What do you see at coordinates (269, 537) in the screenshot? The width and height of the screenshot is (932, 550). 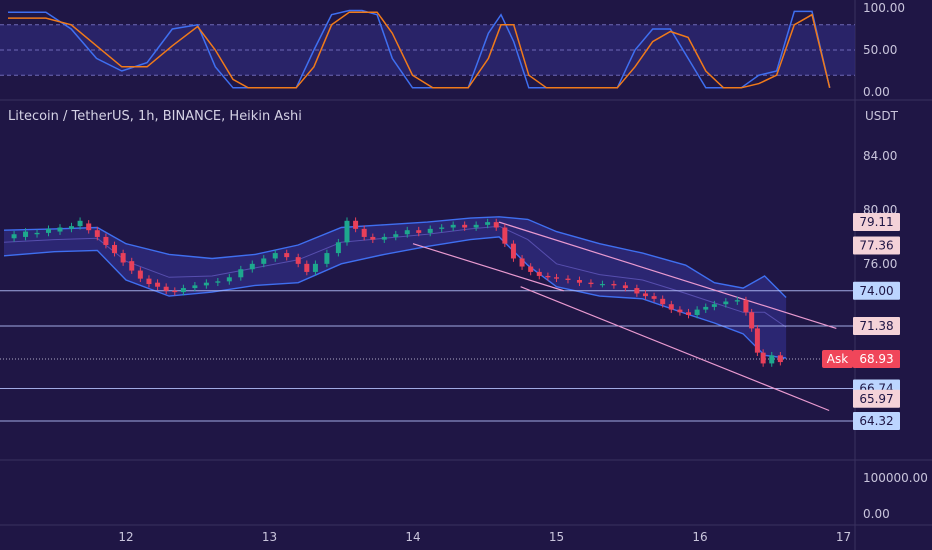 I see `time-tick-label: 13` at bounding box center [269, 537].